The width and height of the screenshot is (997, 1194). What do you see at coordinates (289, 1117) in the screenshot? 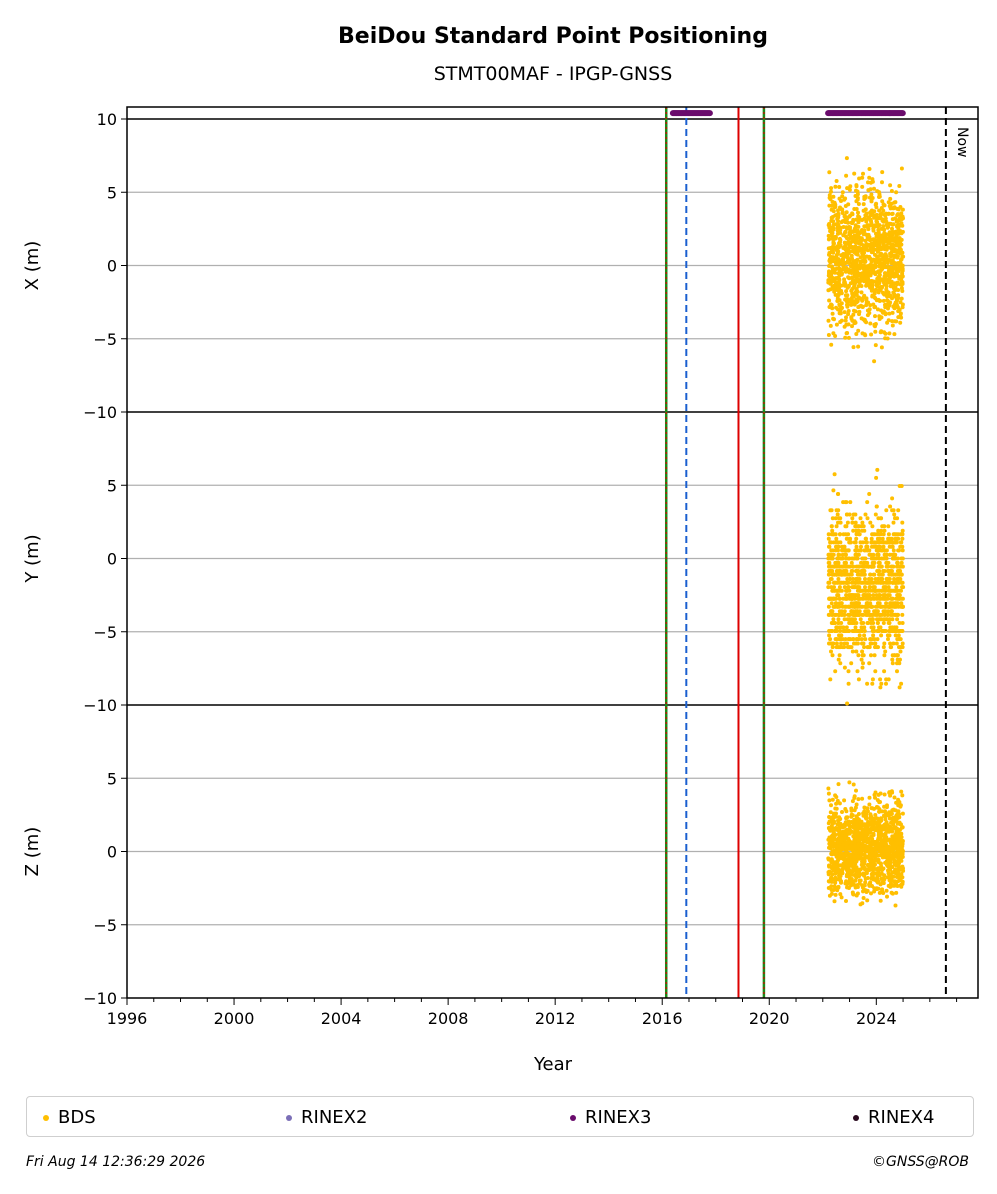
I see `legend-marker-rinex2` at bounding box center [289, 1117].